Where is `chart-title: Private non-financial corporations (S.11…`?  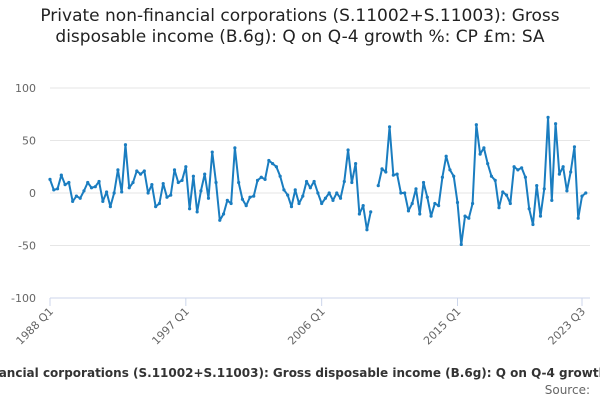 chart-title: Private non-financial corporations (S.11… is located at coordinates (300, 26).